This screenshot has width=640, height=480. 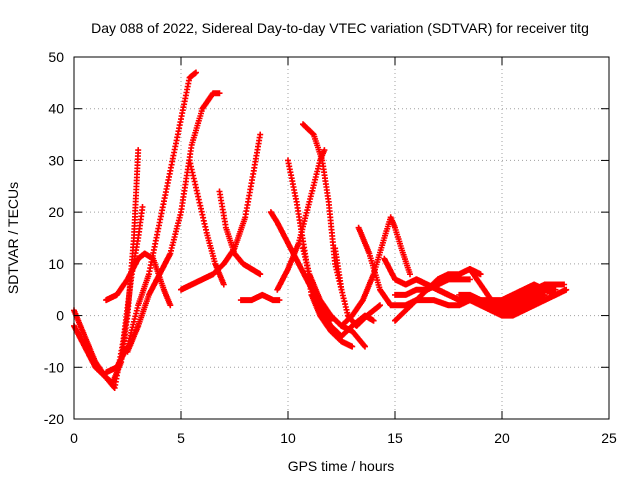 I want to click on series-t16, so click(x=357, y=287).